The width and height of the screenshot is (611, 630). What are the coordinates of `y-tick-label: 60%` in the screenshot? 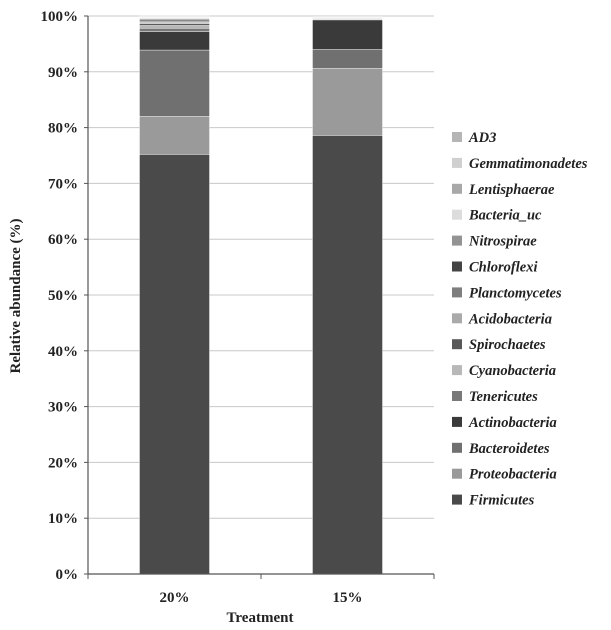 It's located at (63, 240).